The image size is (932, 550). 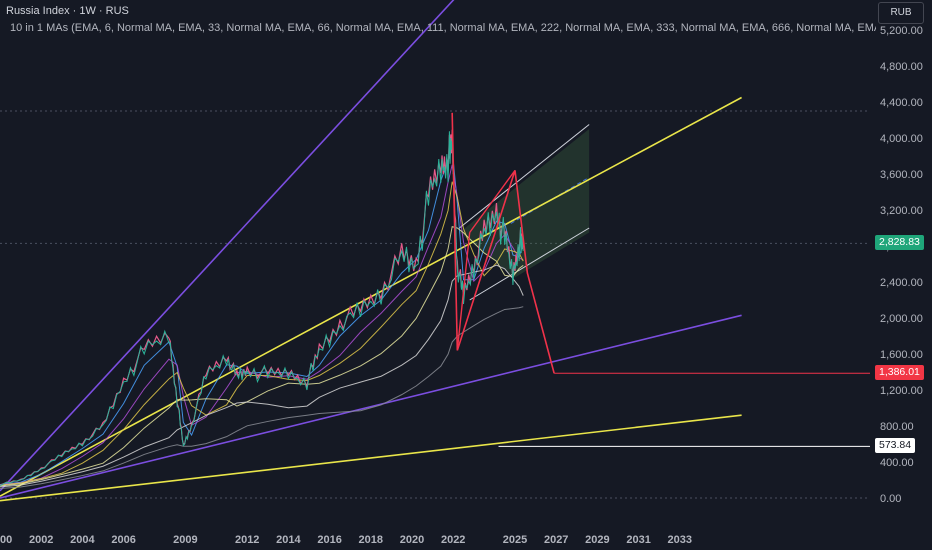 What do you see at coordinates (123, 540) in the screenshot?
I see `x-tick-label: 2006` at bounding box center [123, 540].